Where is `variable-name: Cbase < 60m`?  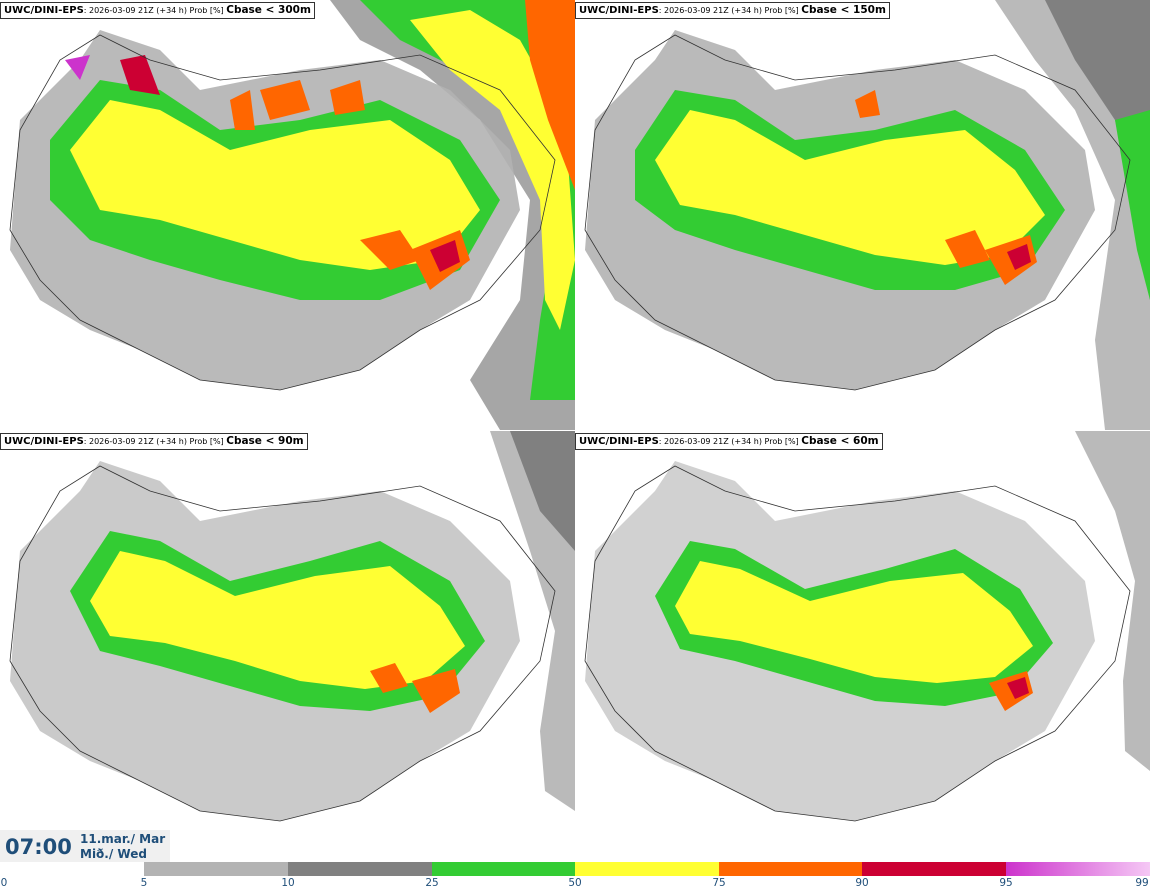
variable-name: Cbase < 60m is located at coordinates (840, 441).